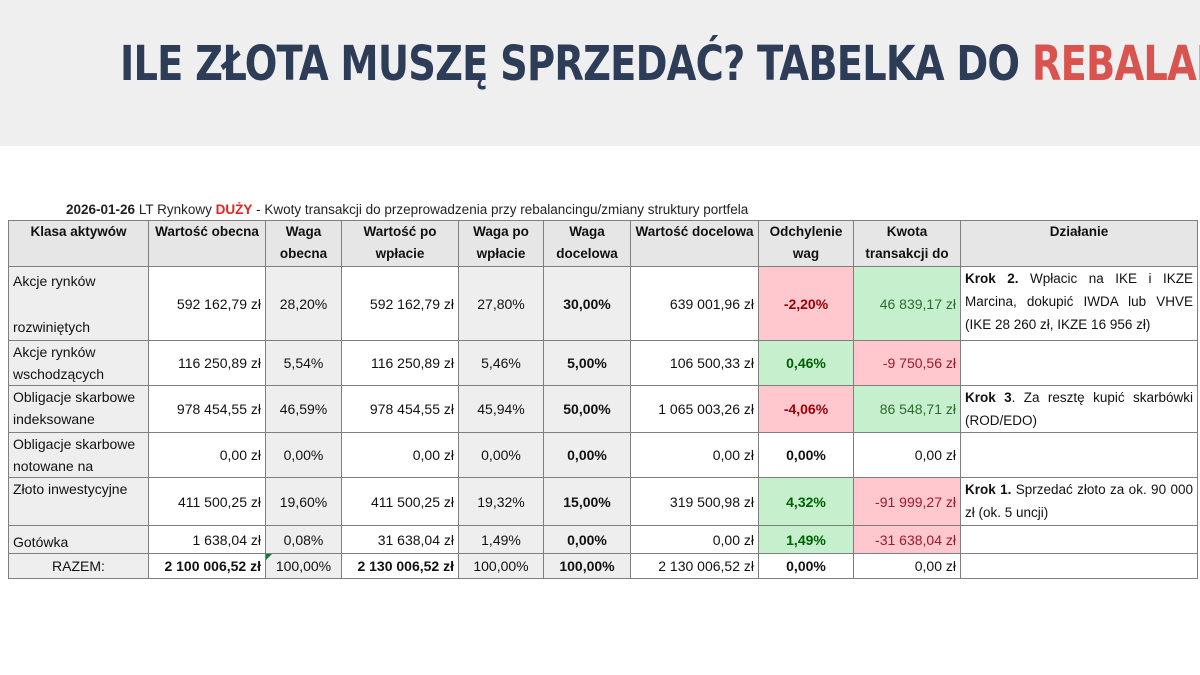 The width and height of the screenshot is (1200, 675). I want to click on target-weight-cell: 5,00%, so click(587, 363).